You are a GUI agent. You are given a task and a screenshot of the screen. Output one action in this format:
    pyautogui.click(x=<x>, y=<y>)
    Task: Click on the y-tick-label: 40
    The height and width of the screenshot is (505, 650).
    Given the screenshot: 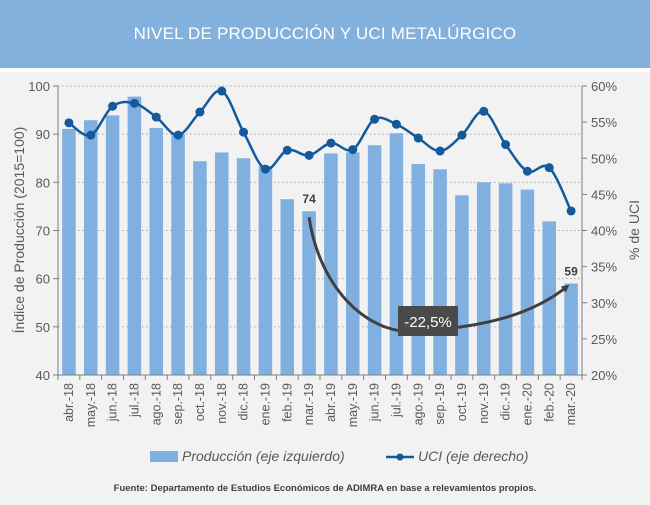 What is the action you would take?
    pyautogui.click(x=43, y=375)
    